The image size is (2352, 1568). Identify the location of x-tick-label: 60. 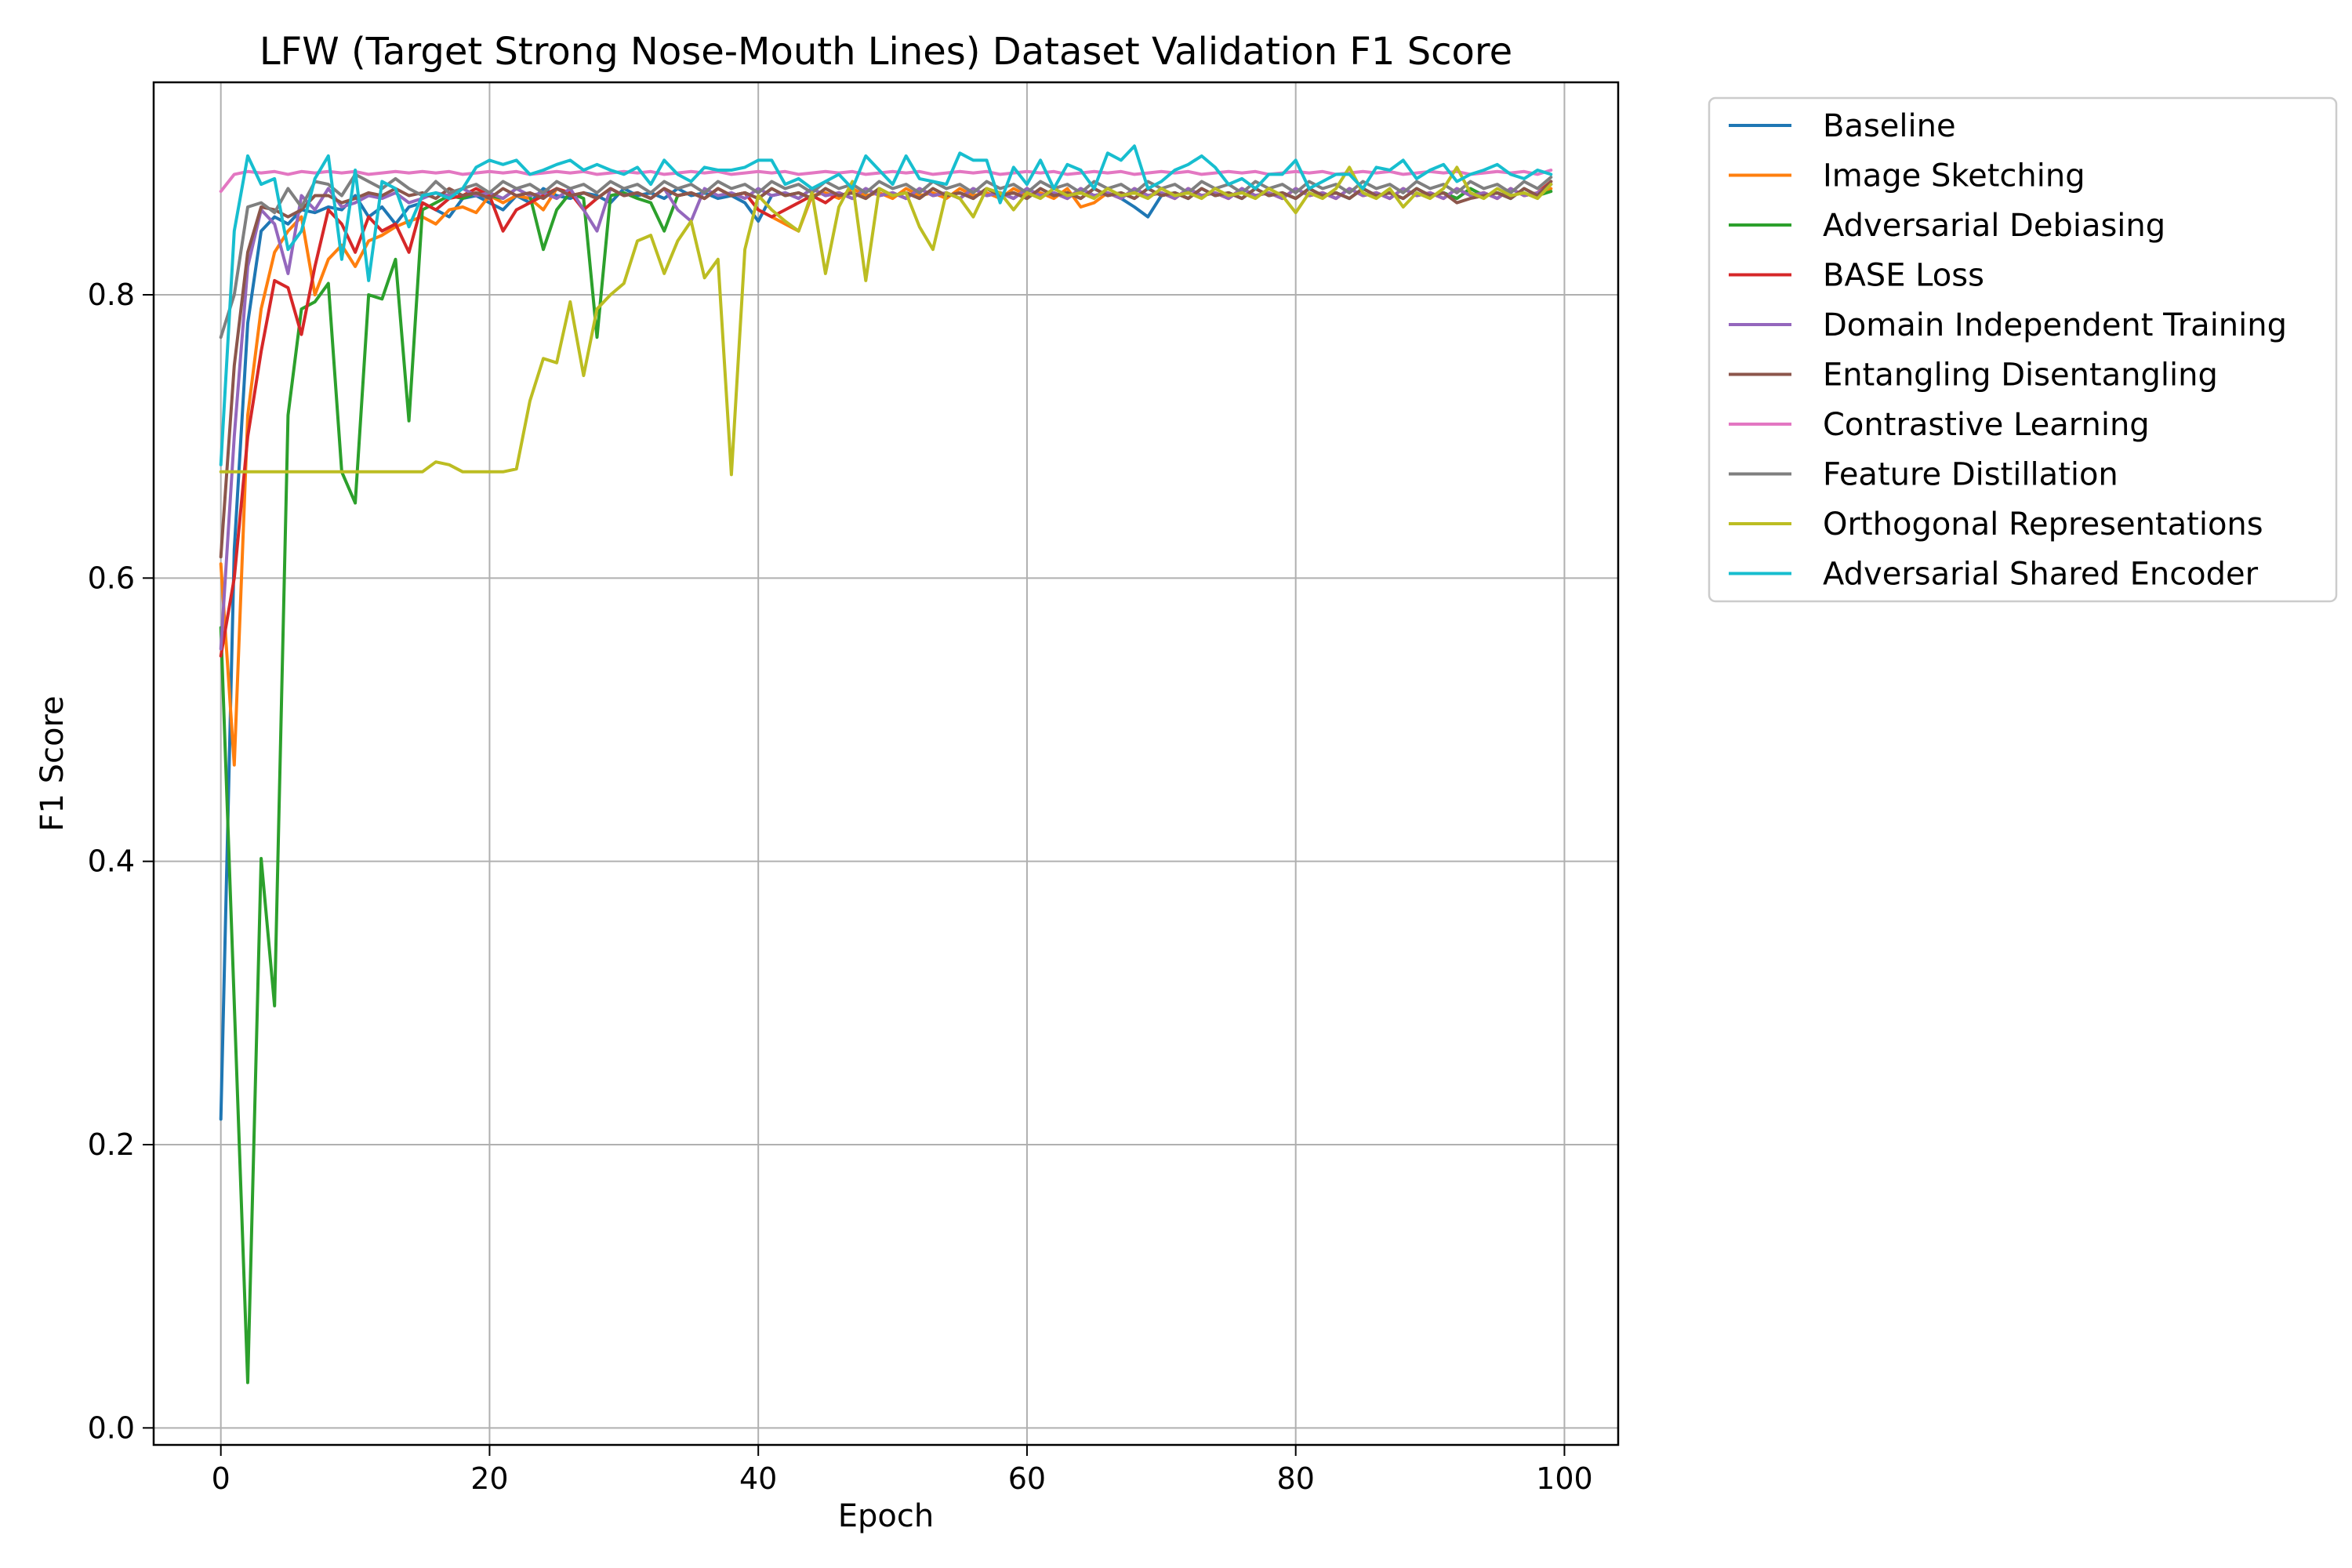
(1027, 1478).